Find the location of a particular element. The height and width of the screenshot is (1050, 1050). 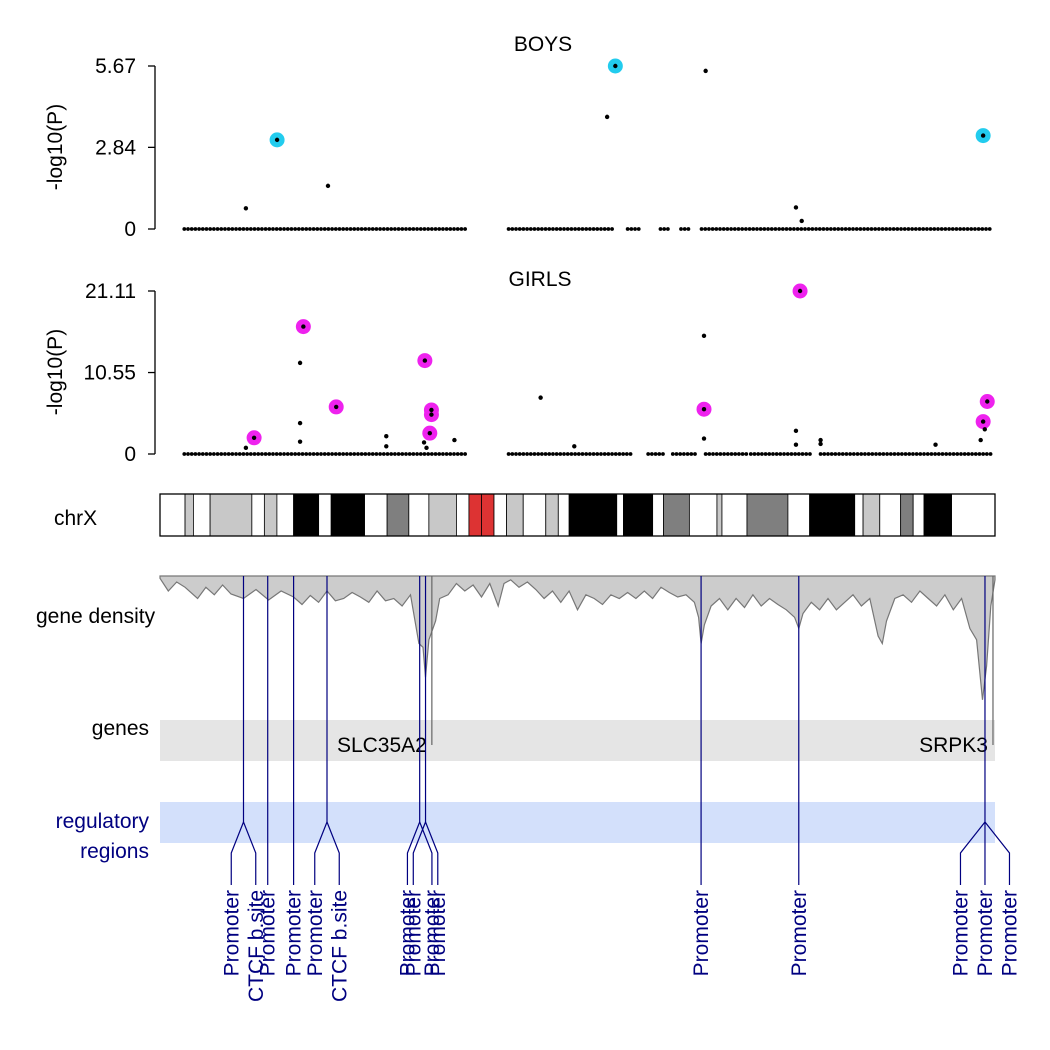

boys-ylabel: -log10(P) is located at coordinates (55, 147).